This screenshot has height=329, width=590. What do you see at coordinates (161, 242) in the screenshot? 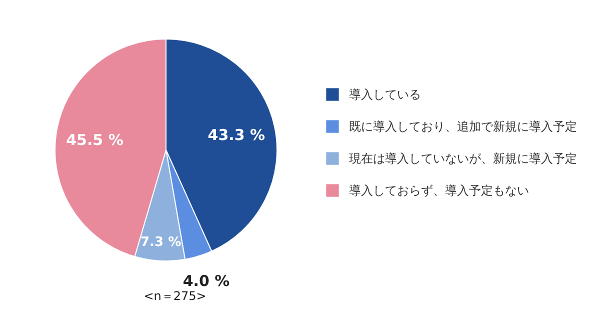
I see `data-label: 7.3 %` at bounding box center [161, 242].